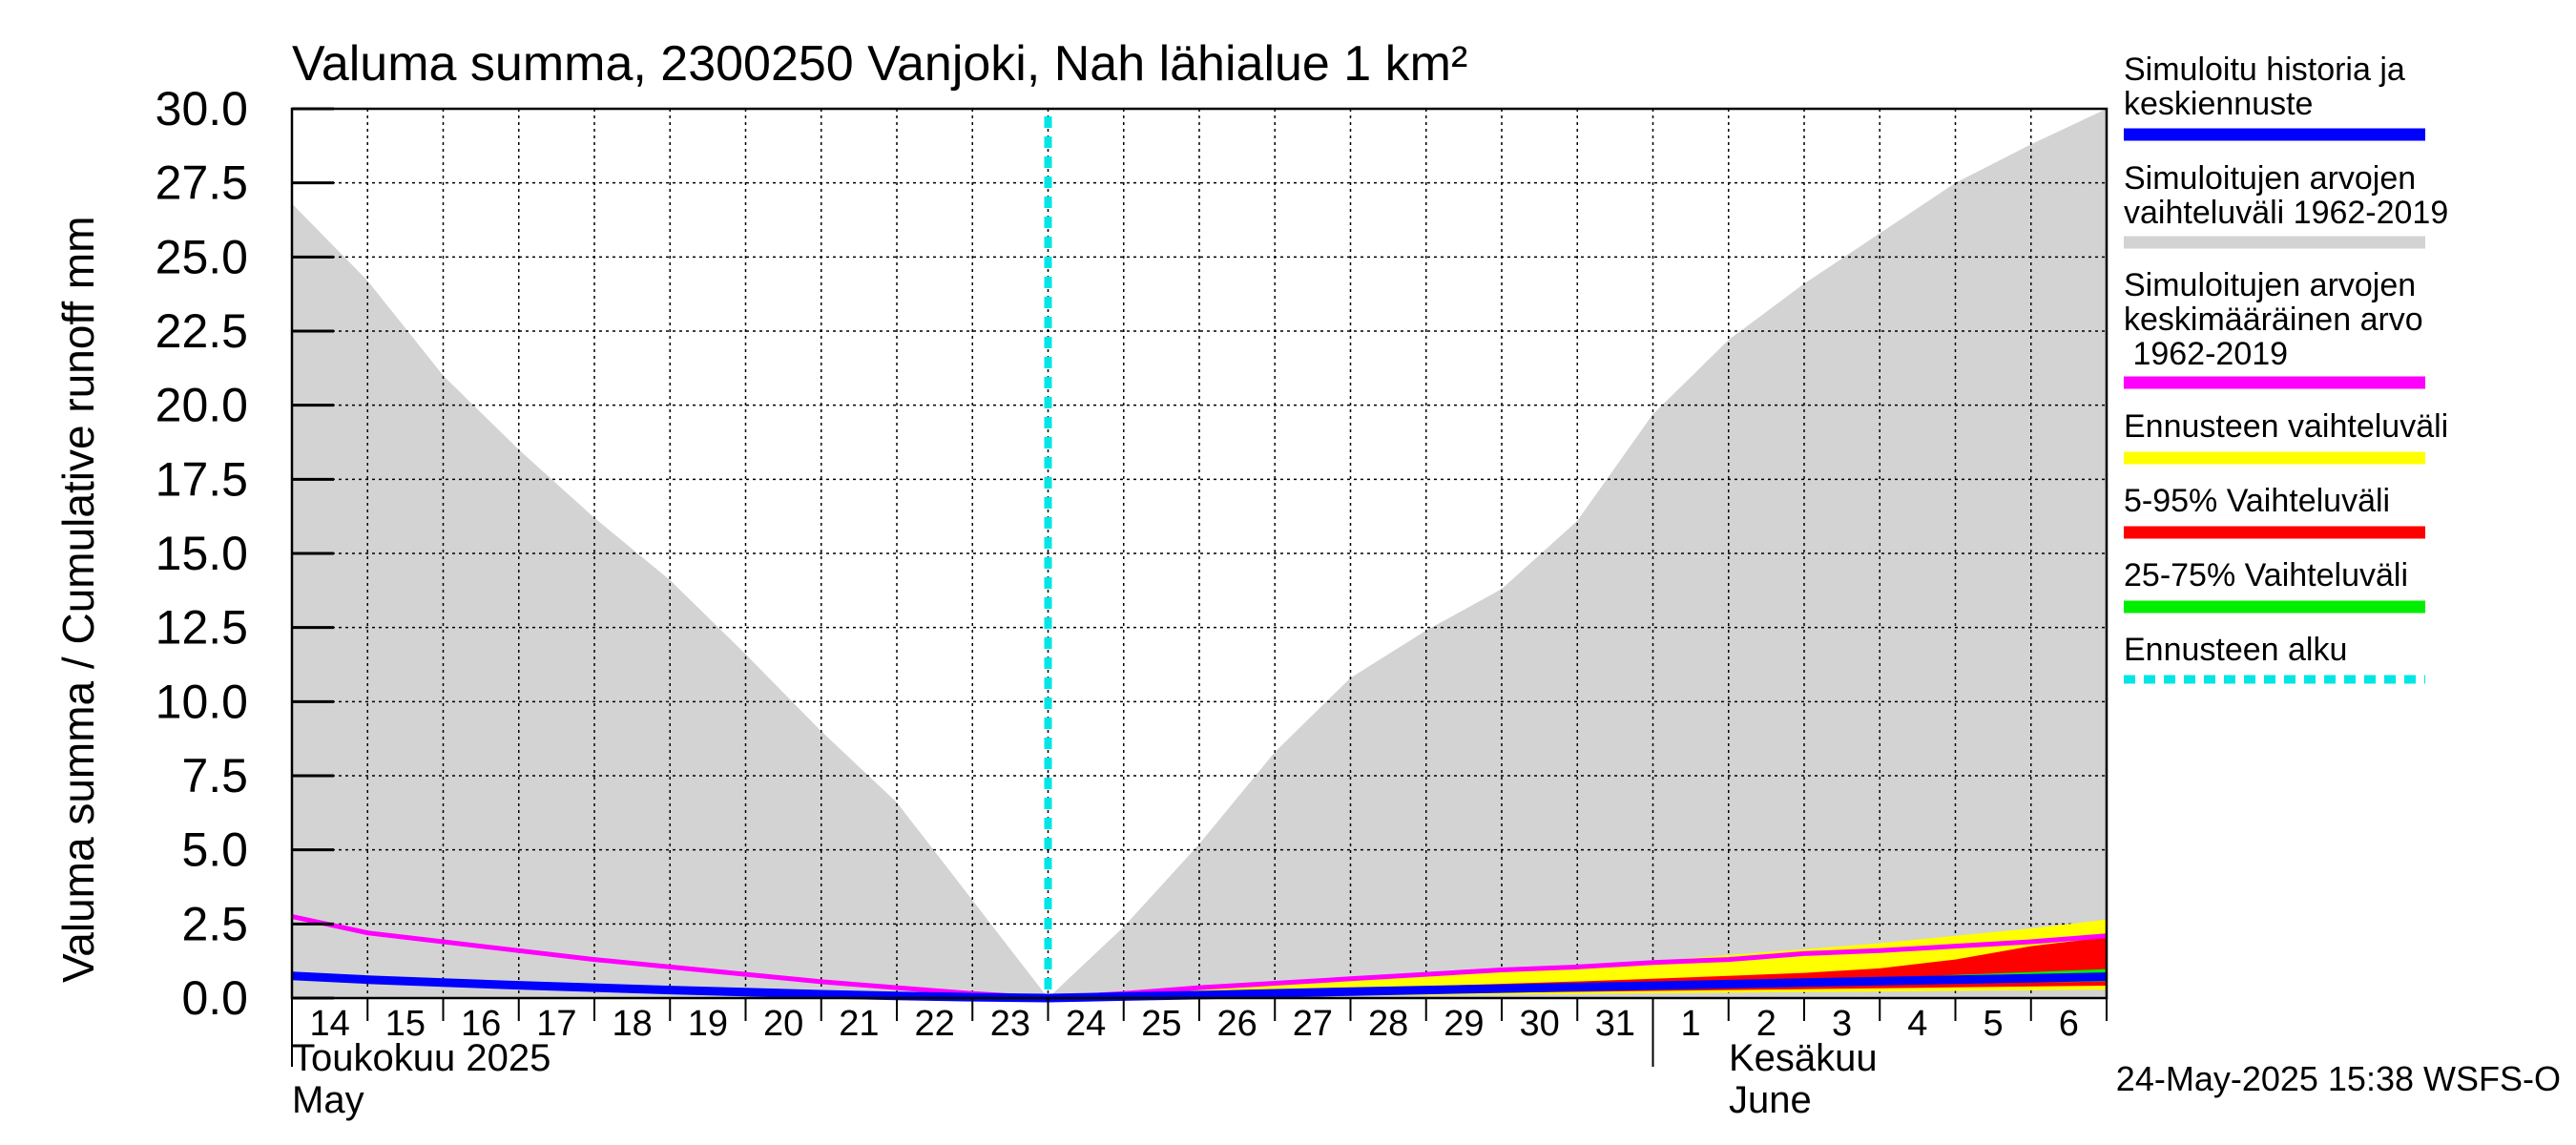  Describe the element at coordinates (1464, 1024) in the screenshot. I see `x-tick-label: 29` at that location.